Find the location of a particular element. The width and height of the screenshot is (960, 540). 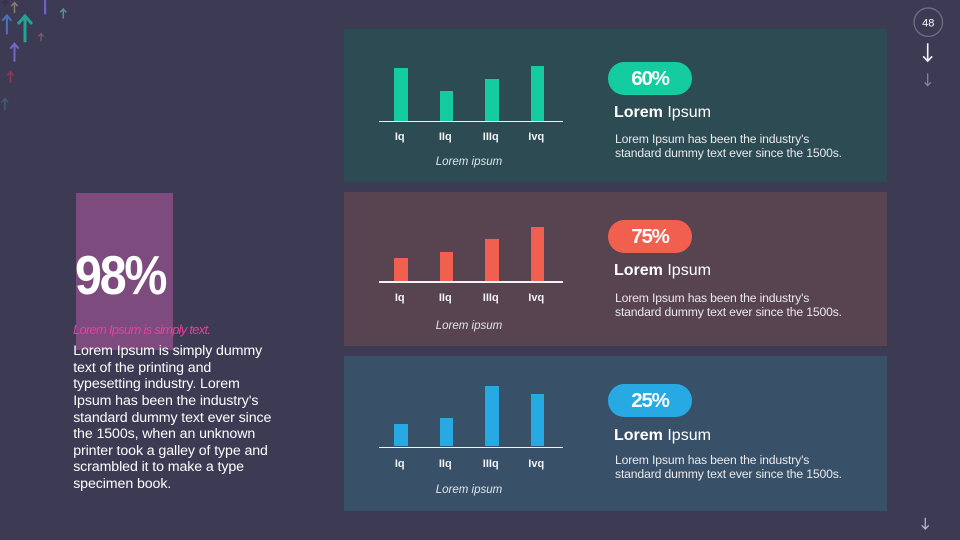

svg-text: 48 is located at coordinates (928, 23).